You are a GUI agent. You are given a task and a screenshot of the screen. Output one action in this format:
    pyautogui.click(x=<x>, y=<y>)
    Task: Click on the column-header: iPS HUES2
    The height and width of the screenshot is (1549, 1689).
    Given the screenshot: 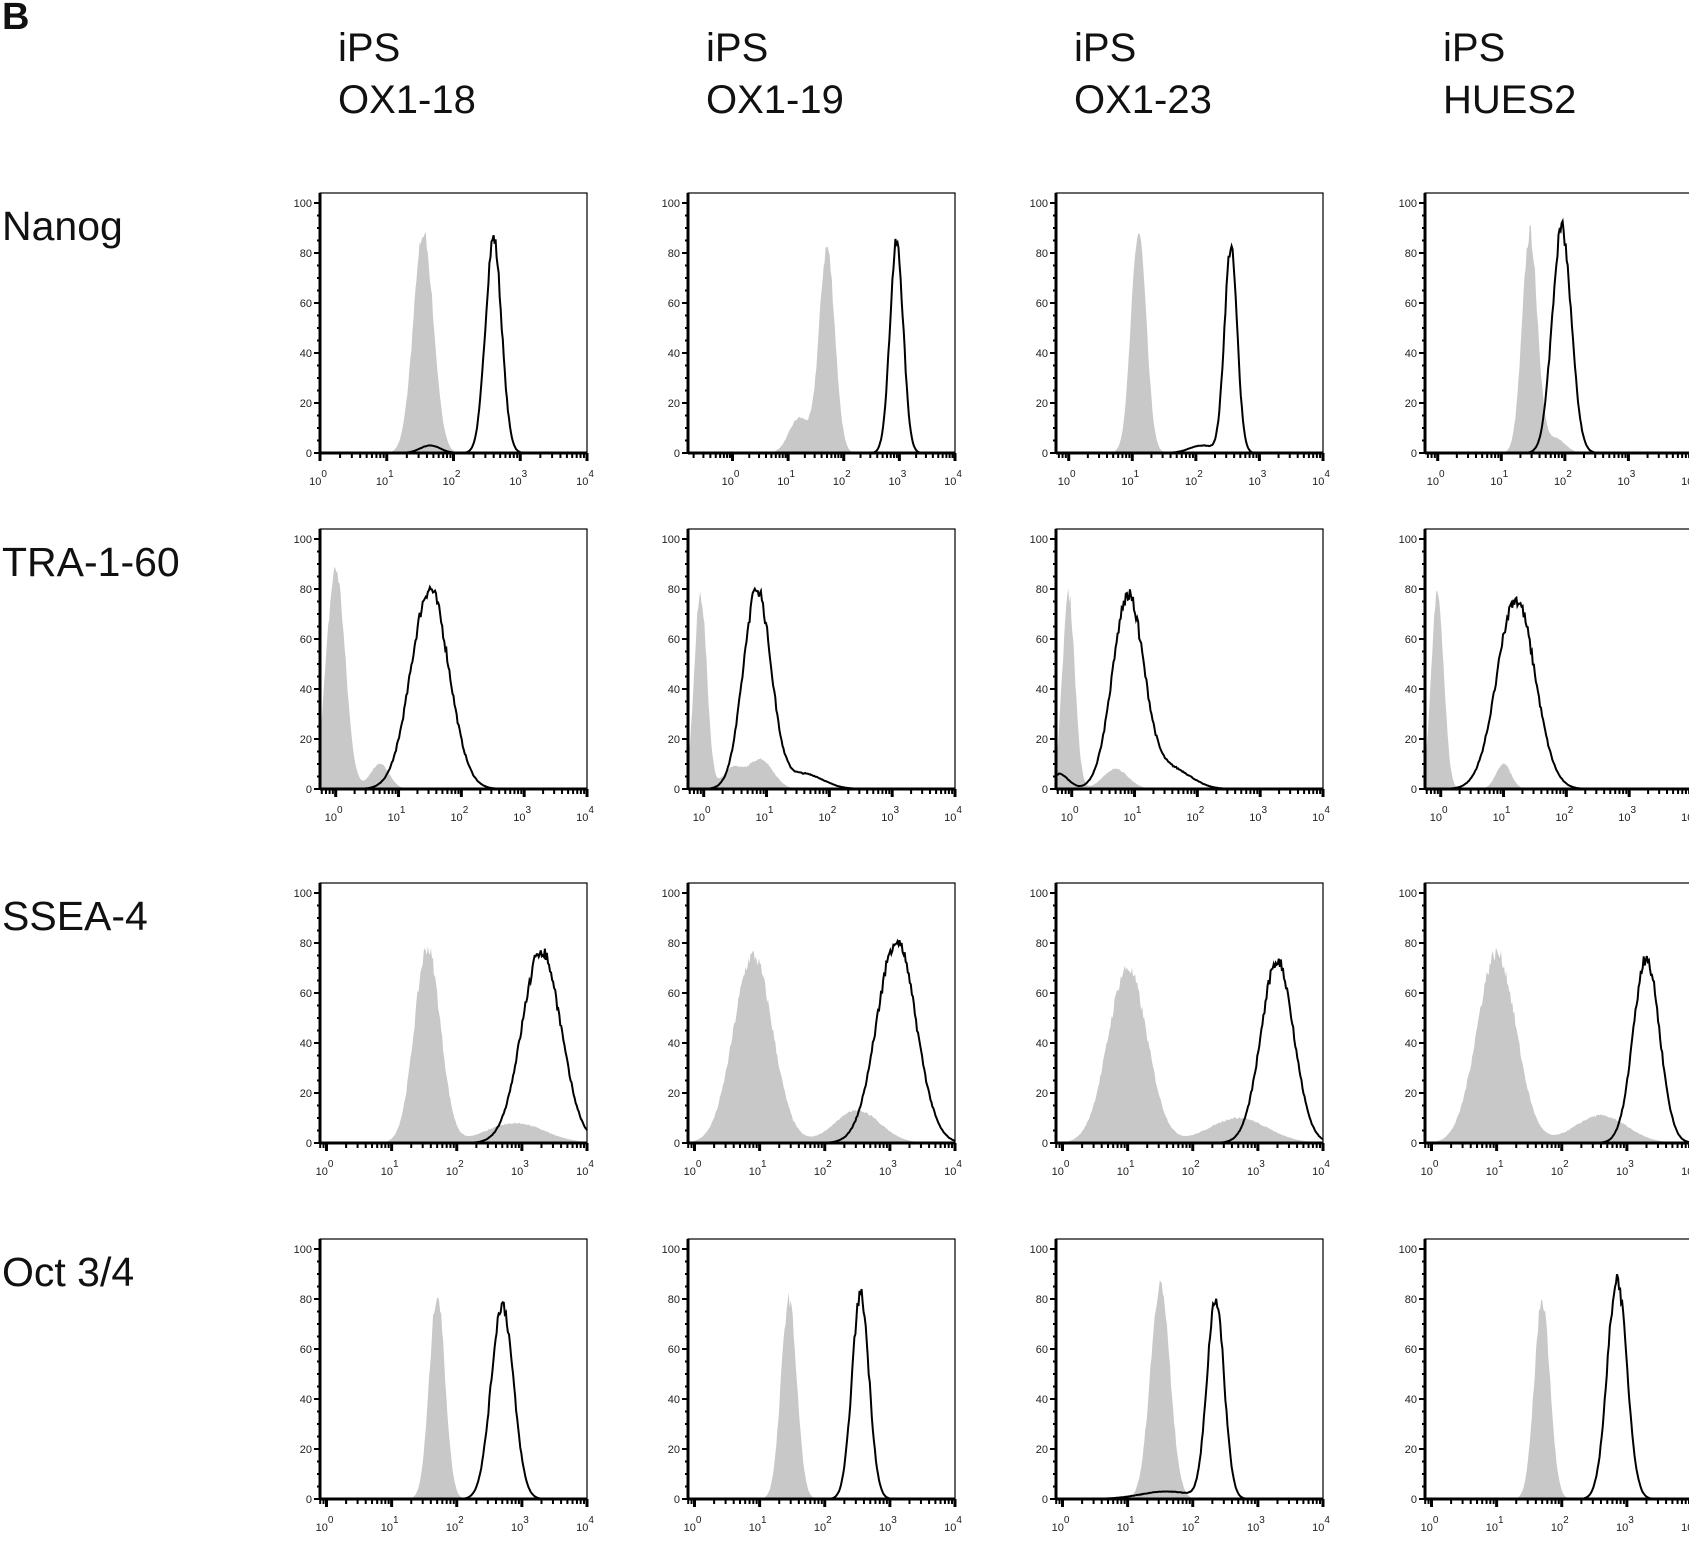 What is the action you would take?
    pyautogui.click(x=1509, y=74)
    